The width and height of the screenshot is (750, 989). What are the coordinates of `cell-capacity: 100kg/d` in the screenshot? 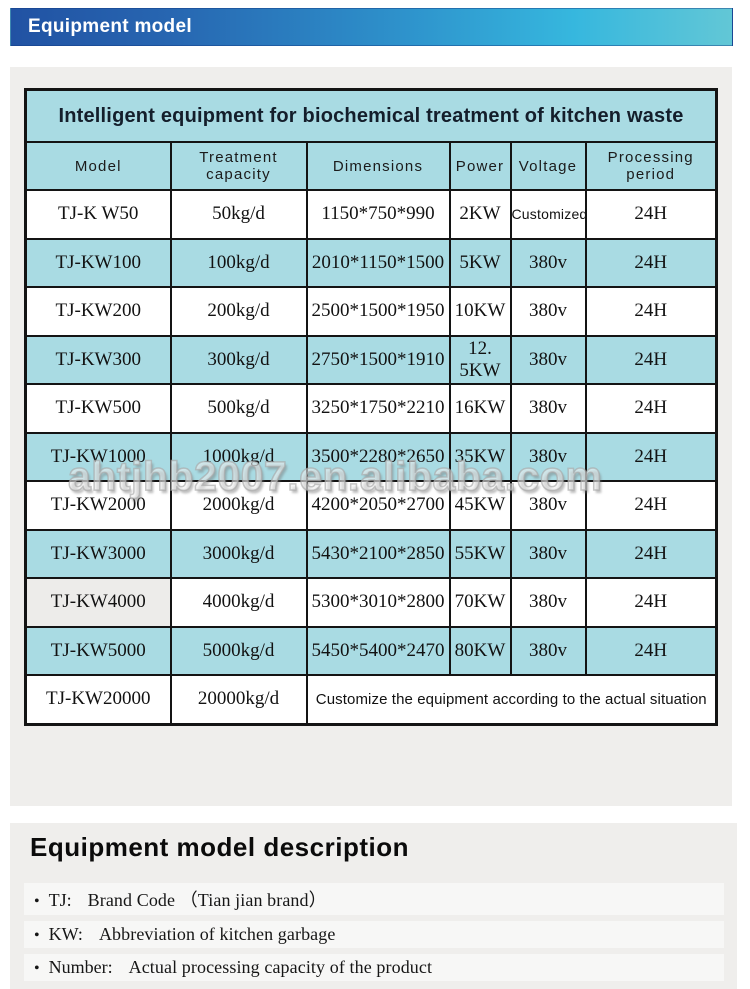 It's located at (238, 262).